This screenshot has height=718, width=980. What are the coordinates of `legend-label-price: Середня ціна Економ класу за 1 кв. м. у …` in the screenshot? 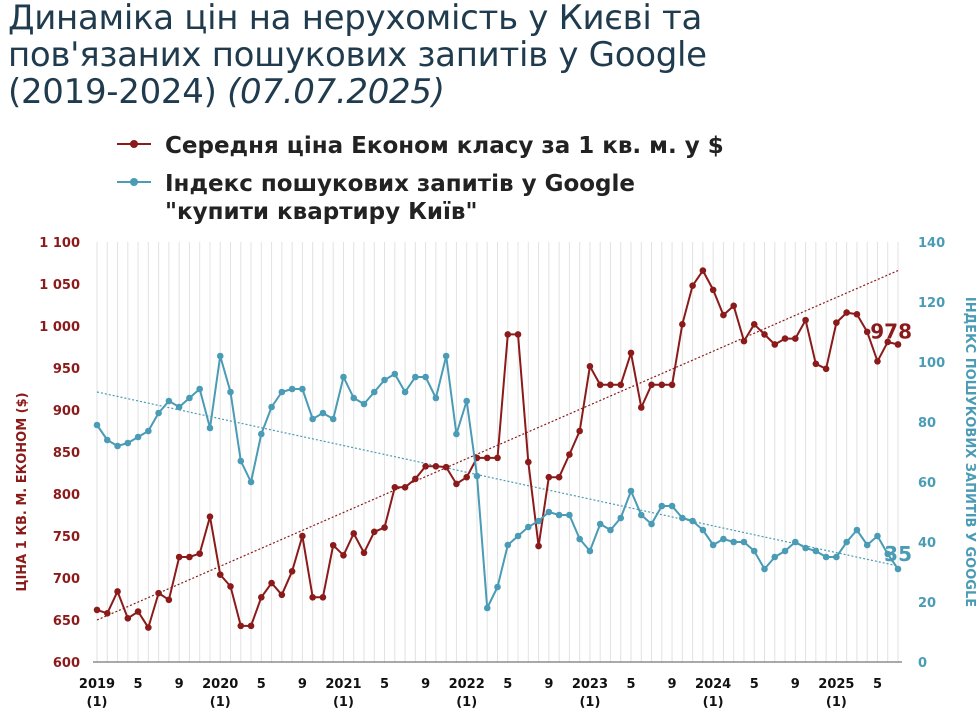 It's located at (444, 146).